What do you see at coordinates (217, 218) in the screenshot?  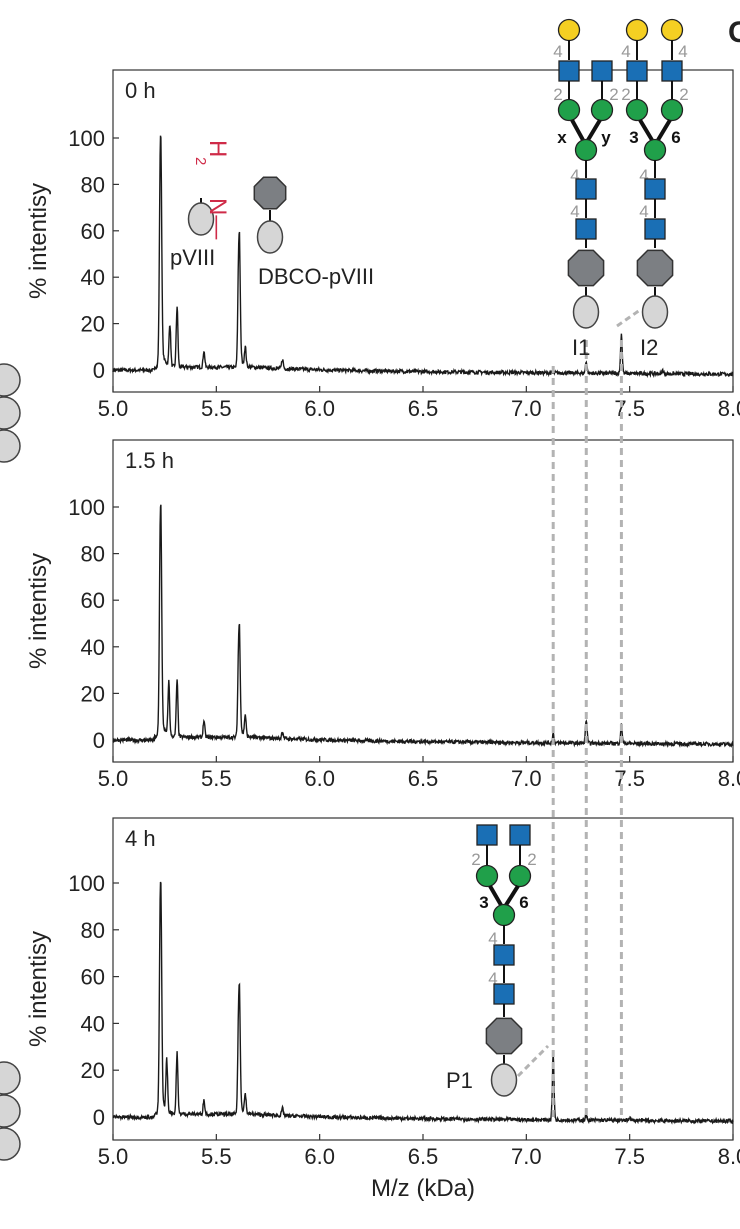 I see `amine-label: N—` at bounding box center [217, 218].